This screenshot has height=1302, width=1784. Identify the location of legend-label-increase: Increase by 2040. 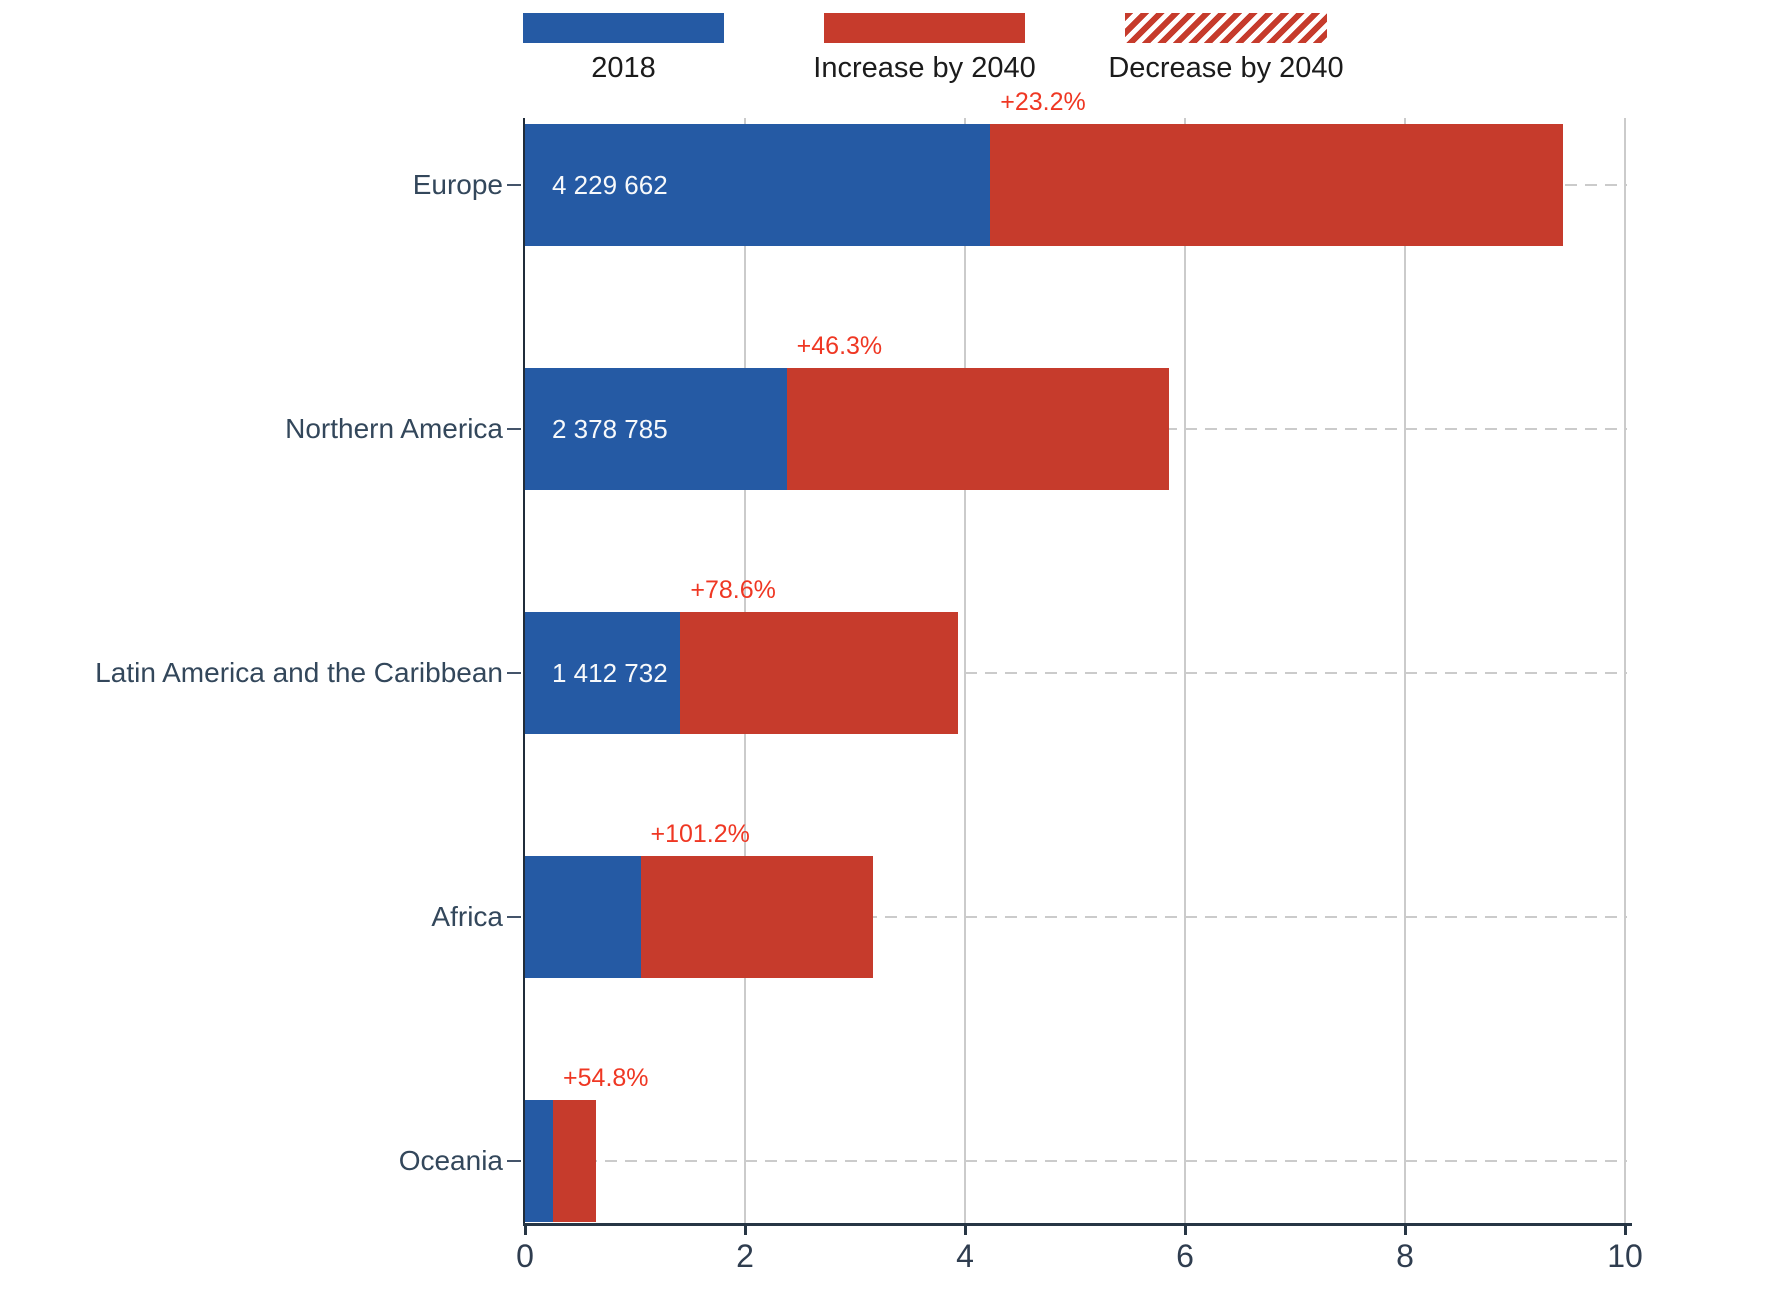
(924, 68).